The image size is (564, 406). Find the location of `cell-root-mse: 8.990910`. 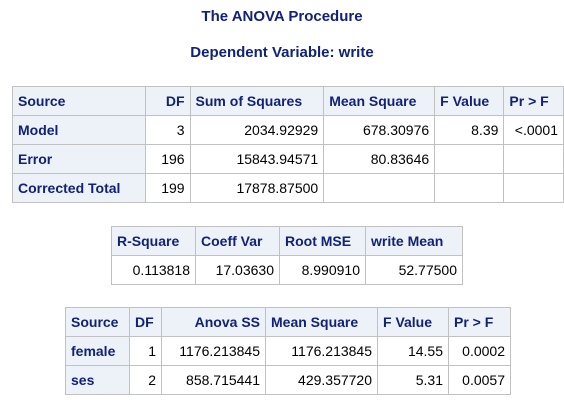

cell-root-mse: 8.990910 is located at coordinates (322, 270).